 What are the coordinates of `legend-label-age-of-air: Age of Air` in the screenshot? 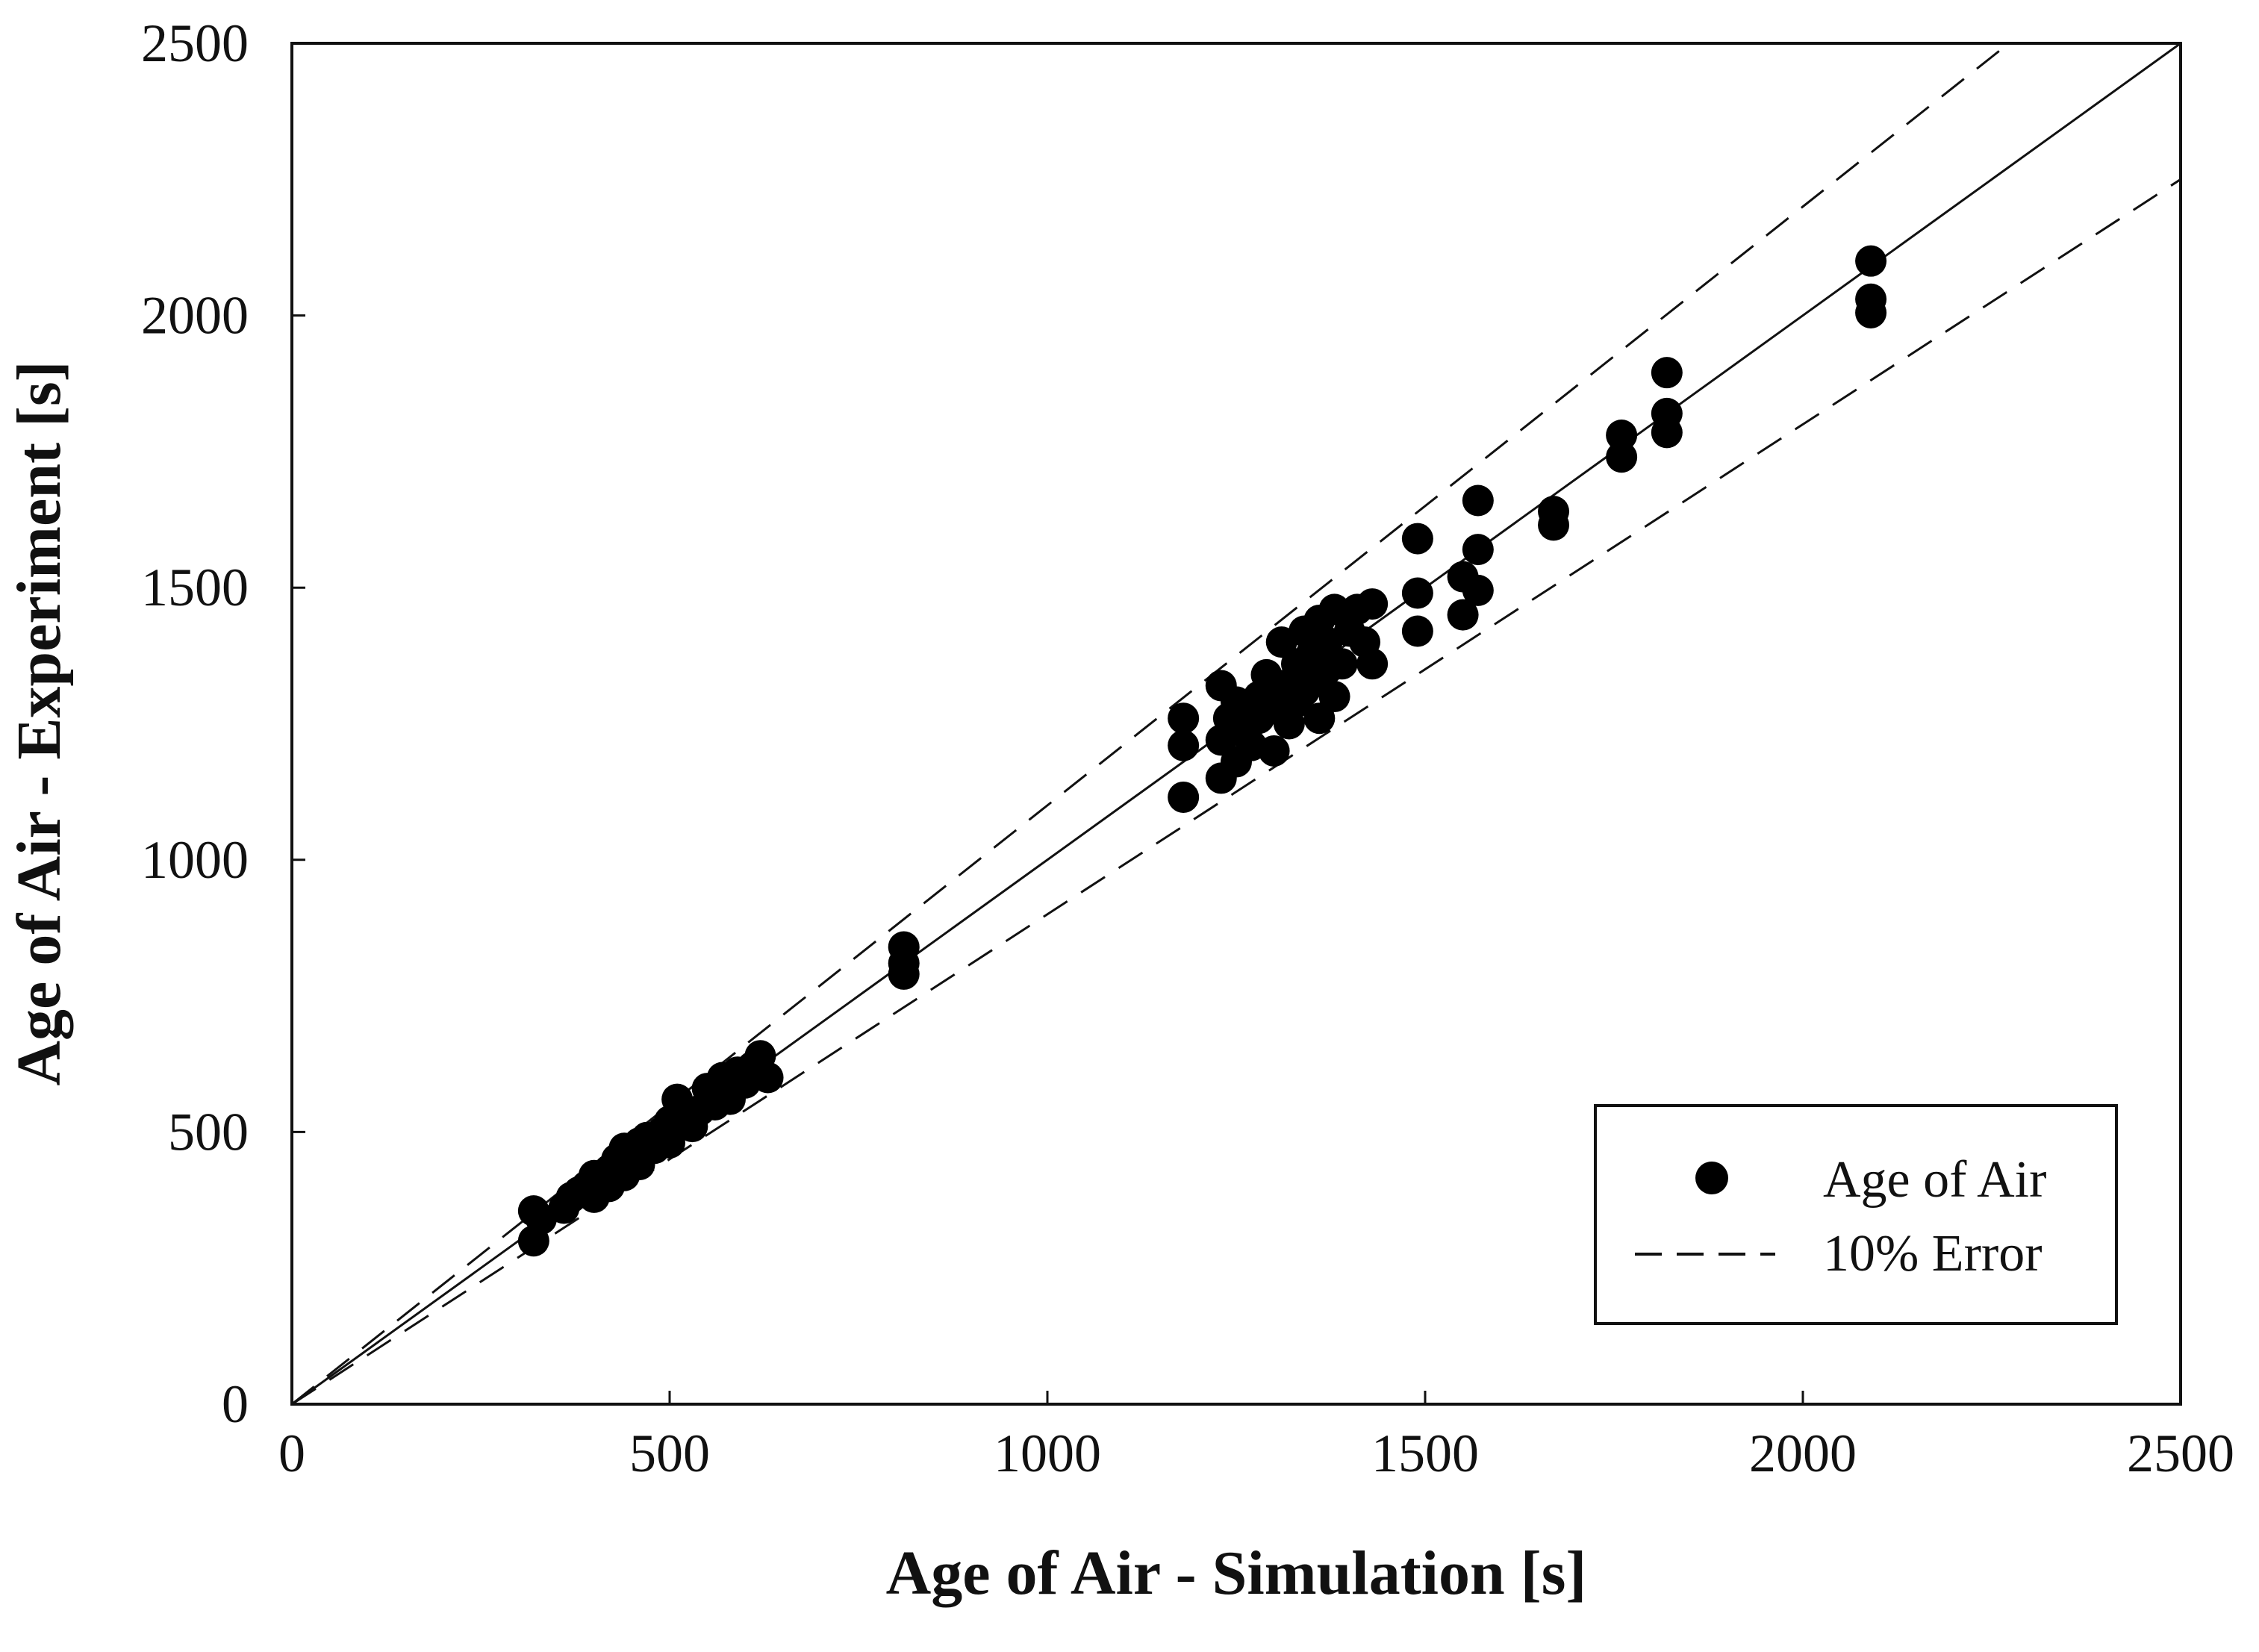 It's located at (1935, 1180).